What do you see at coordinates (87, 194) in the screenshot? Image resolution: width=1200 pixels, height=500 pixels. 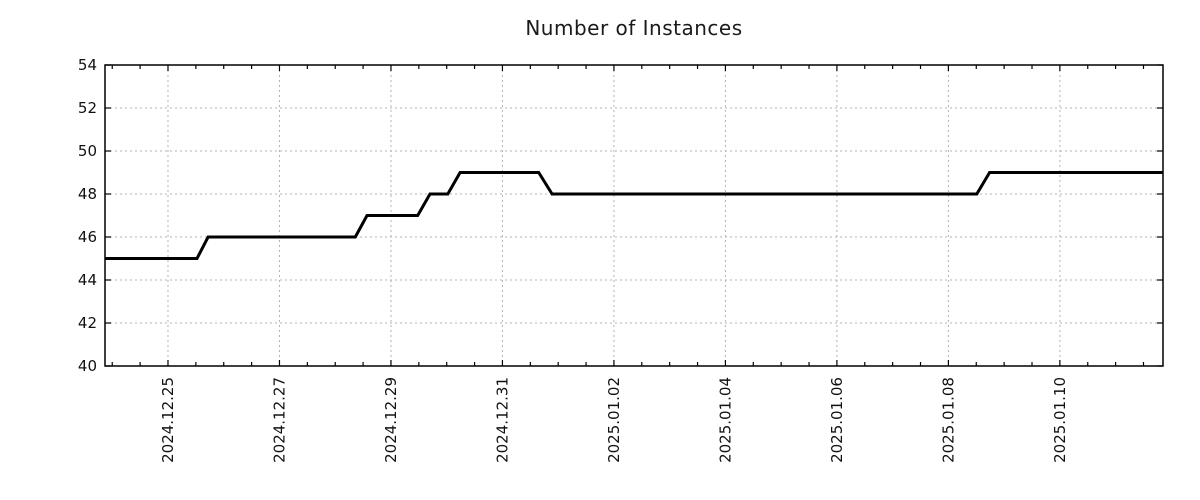 I see `y-axis-label: 48` at bounding box center [87, 194].